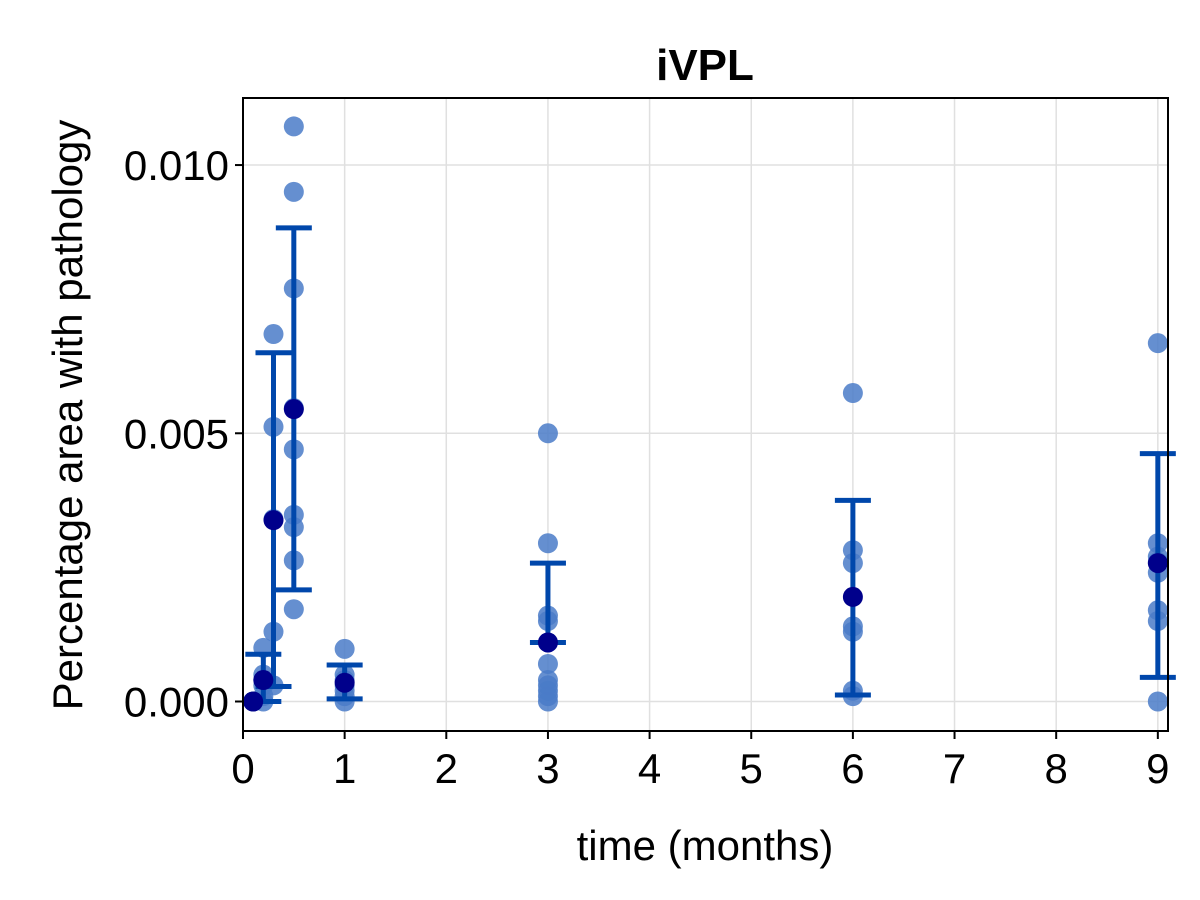  What do you see at coordinates (547, 768) in the screenshot?
I see `x-tick-label: 3` at bounding box center [547, 768].